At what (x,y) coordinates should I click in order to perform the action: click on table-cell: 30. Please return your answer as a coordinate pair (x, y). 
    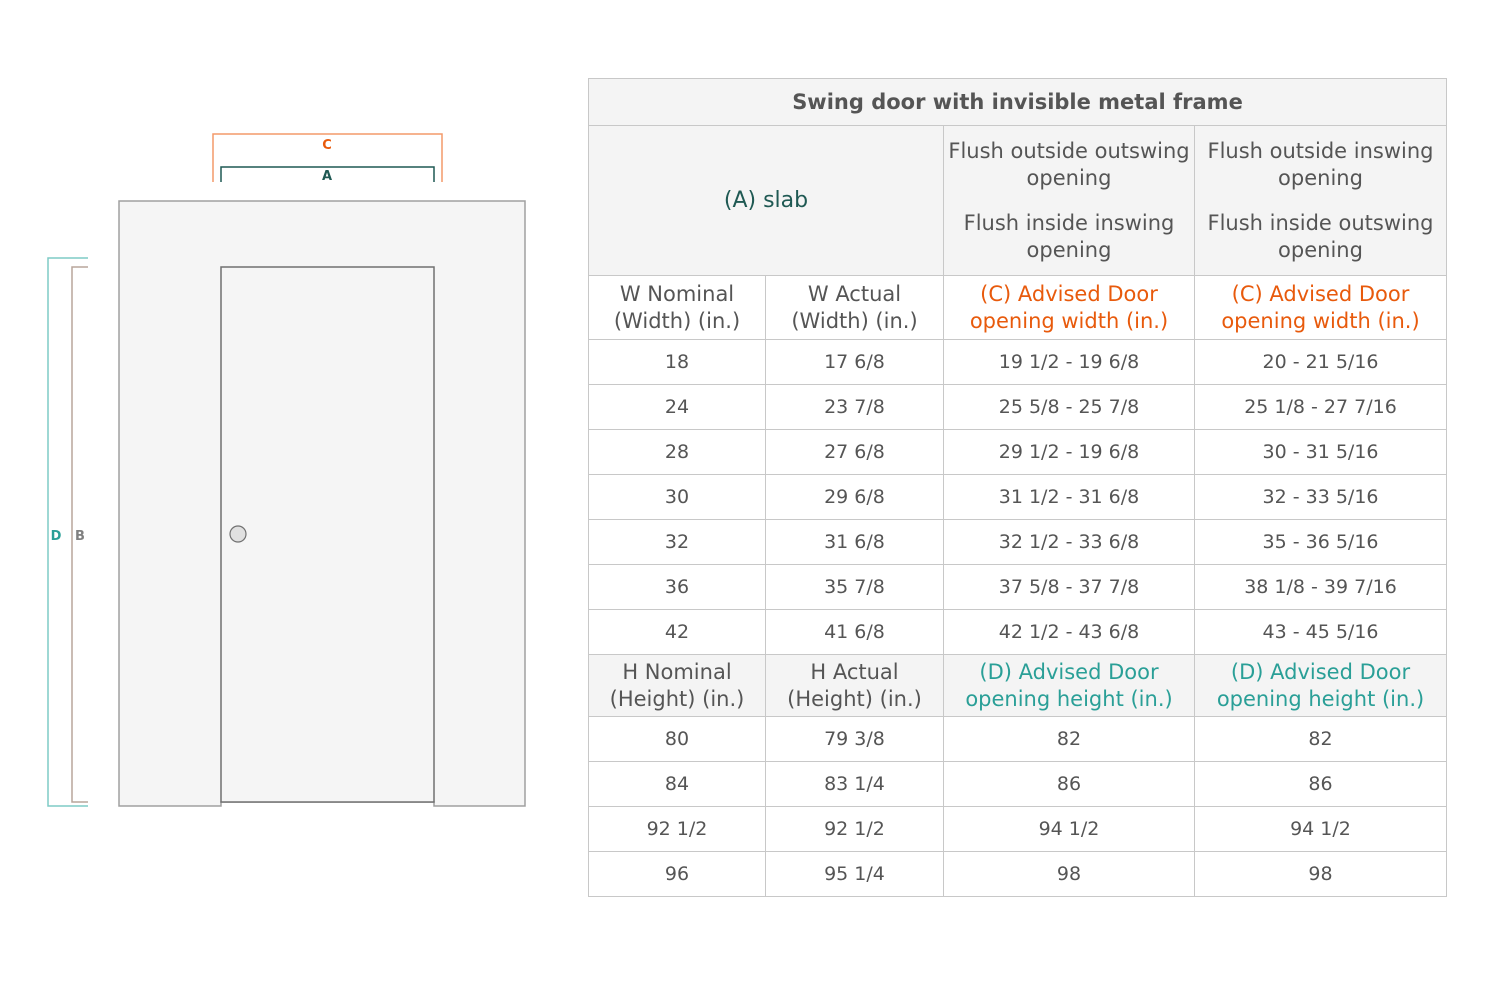
    Looking at the image, I should click on (677, 497).